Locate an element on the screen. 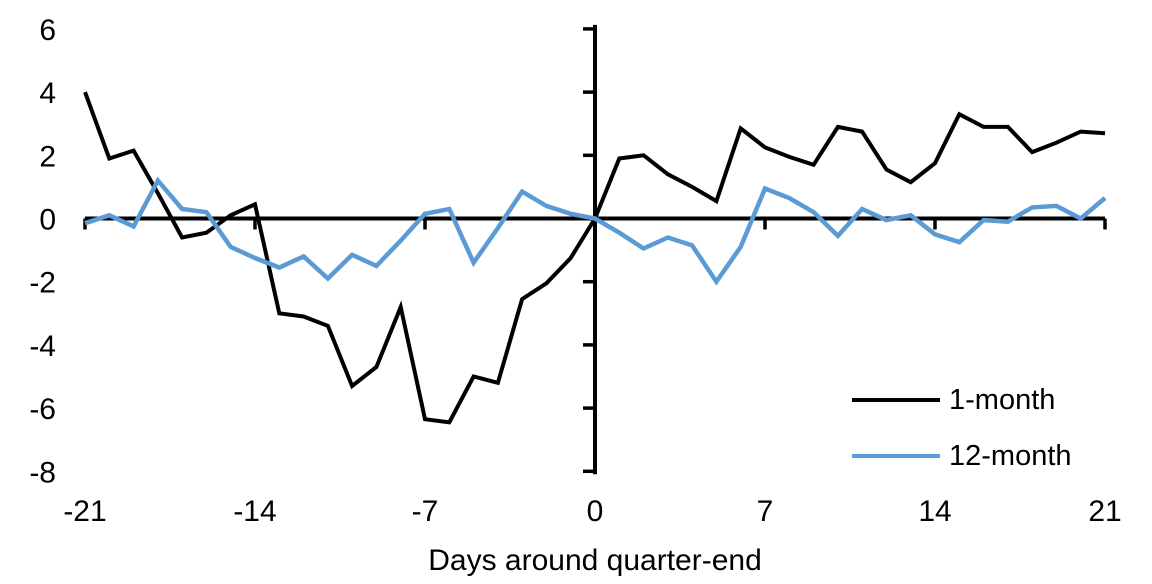 This screenshot has width=1152, height=584. y-tick-label: -8 is located at coordinates (42, 472).